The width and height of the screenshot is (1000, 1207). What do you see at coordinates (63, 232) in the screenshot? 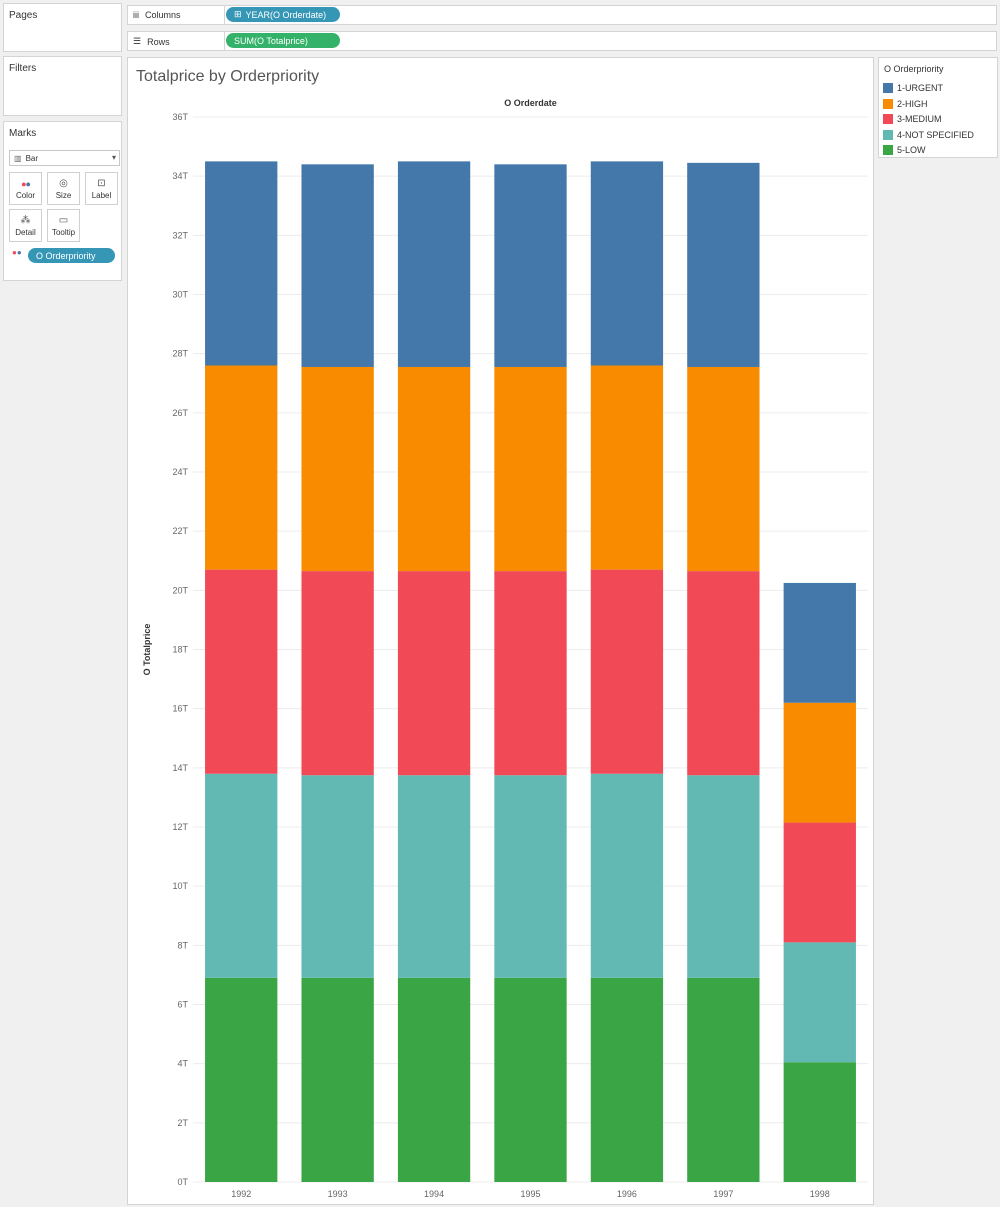
I see `tooltip-button-label: Tooltip` at bounding box center [63, 232].